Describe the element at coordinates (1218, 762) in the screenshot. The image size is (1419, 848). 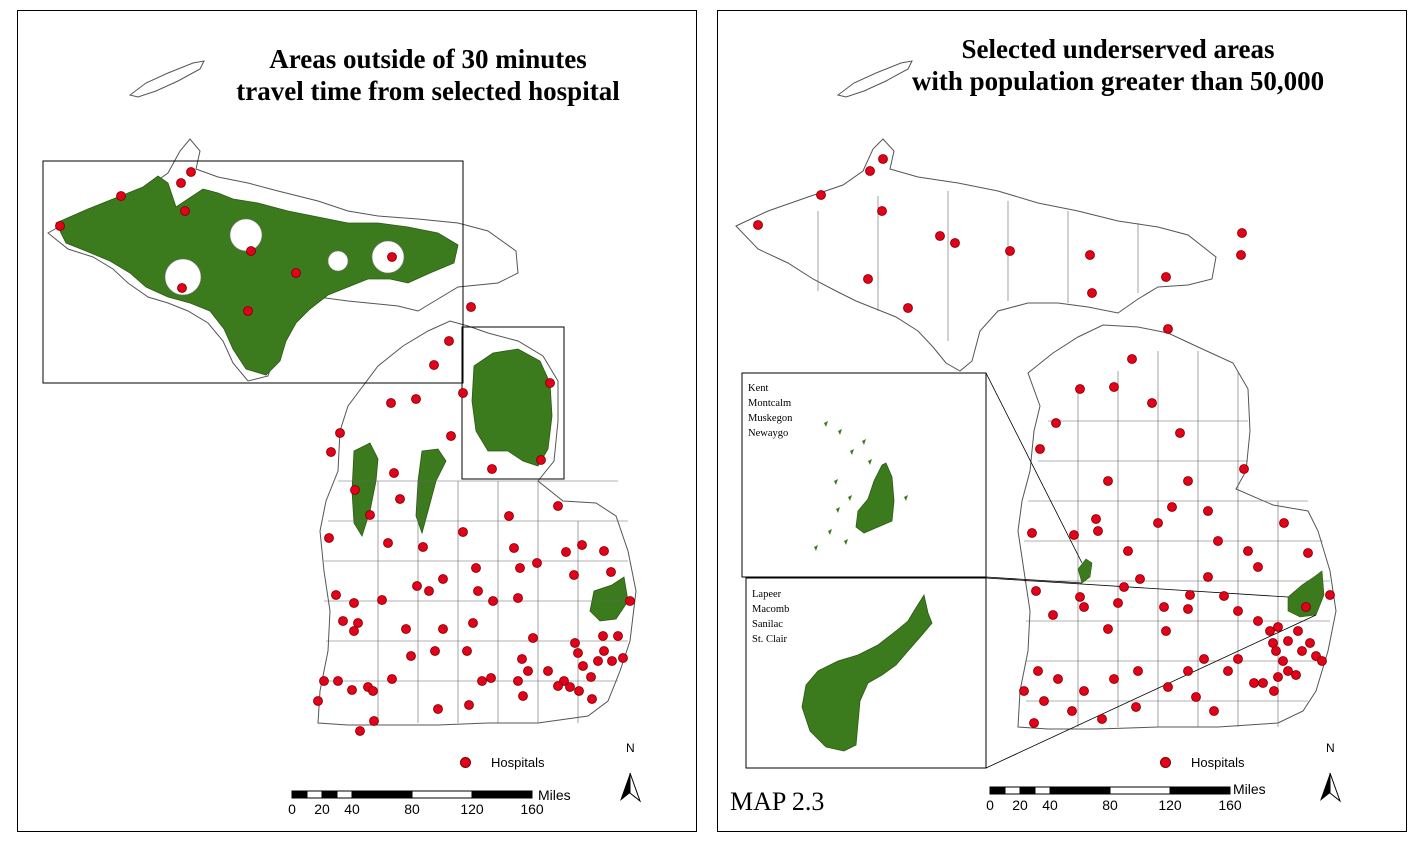
I see `legend-label: Hospitals` at that location.